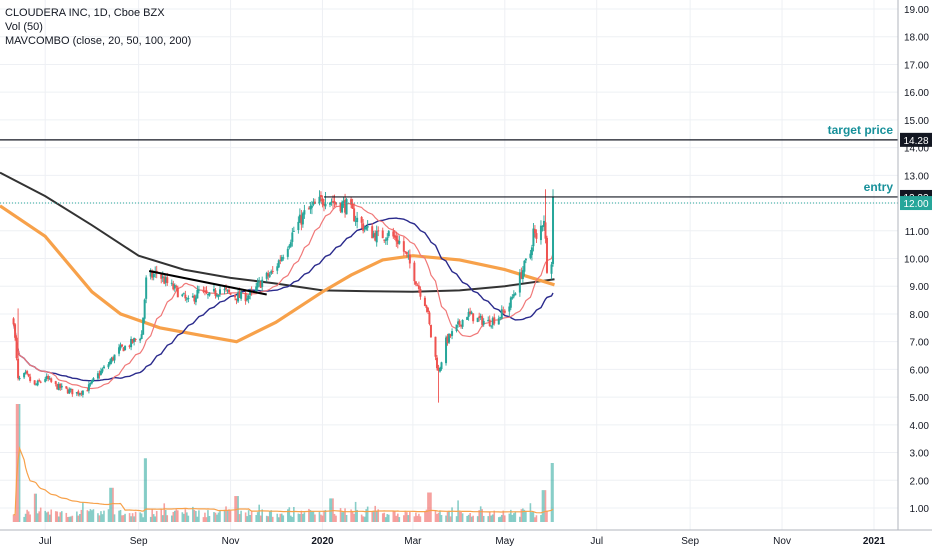  What do you see at coordinates (920, 509) in the screenshot?
I see `price-tick-label: 1.00` at bounding box center [920, 509].